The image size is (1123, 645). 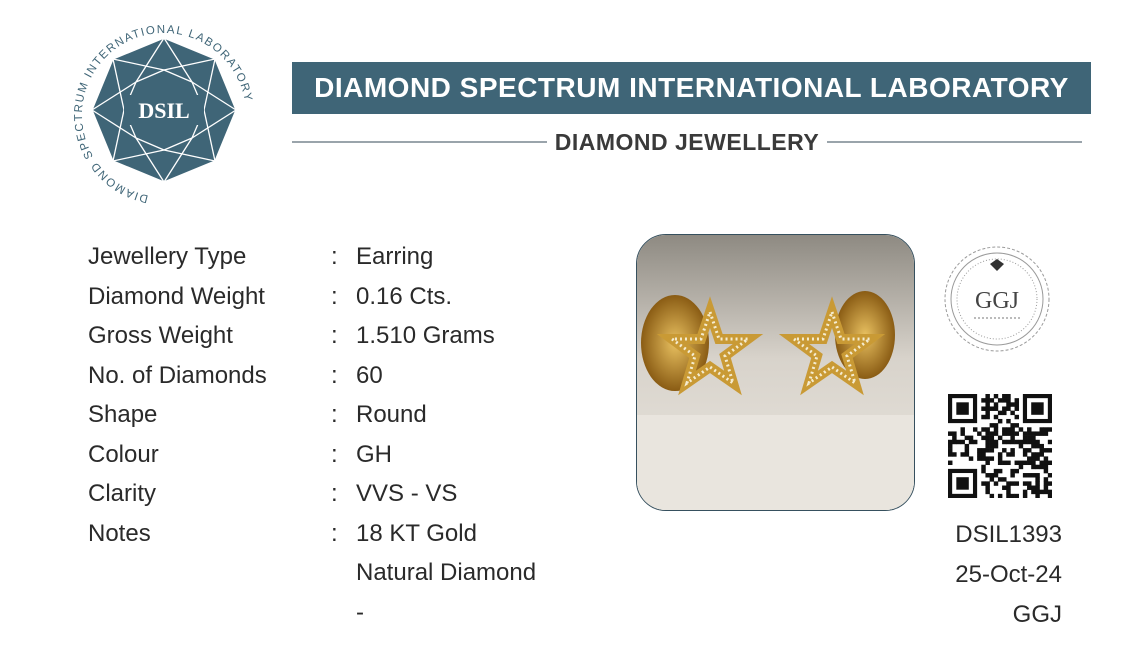 I want to click on logo-center-text: DSIL, so click(x=163, y=110).